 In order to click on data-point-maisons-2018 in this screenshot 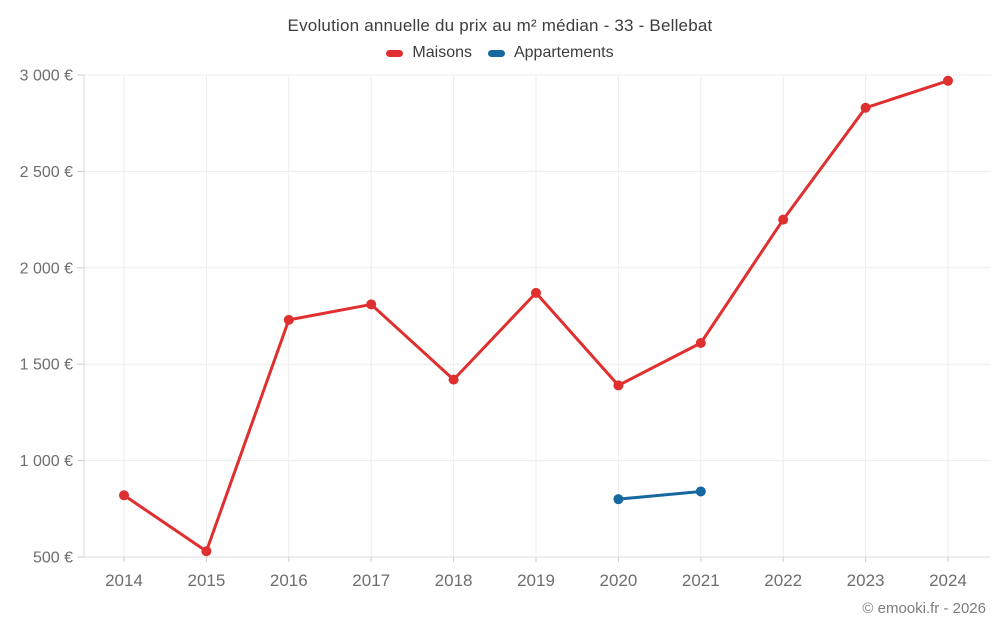, I will do `click(453, 379)`.